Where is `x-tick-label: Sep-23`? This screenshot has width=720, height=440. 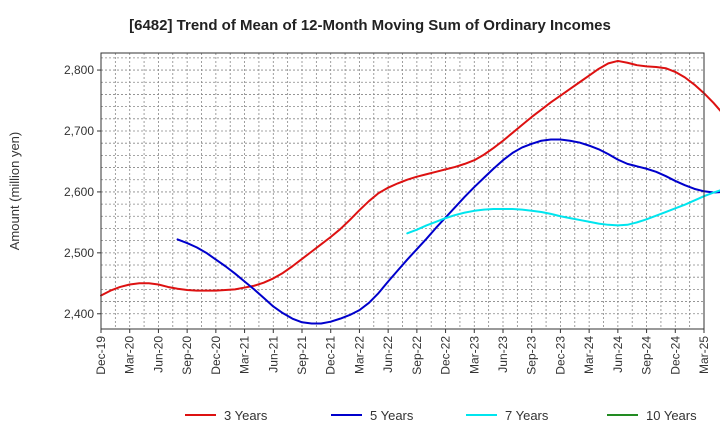 x-tick-label: Sep-23 is located at coordinates (532, 355).